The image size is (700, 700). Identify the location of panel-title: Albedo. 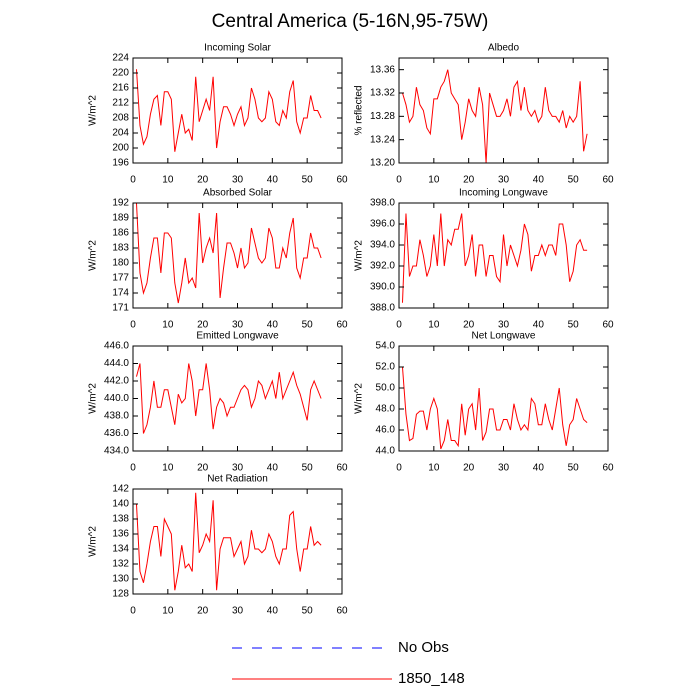
(504, 48).